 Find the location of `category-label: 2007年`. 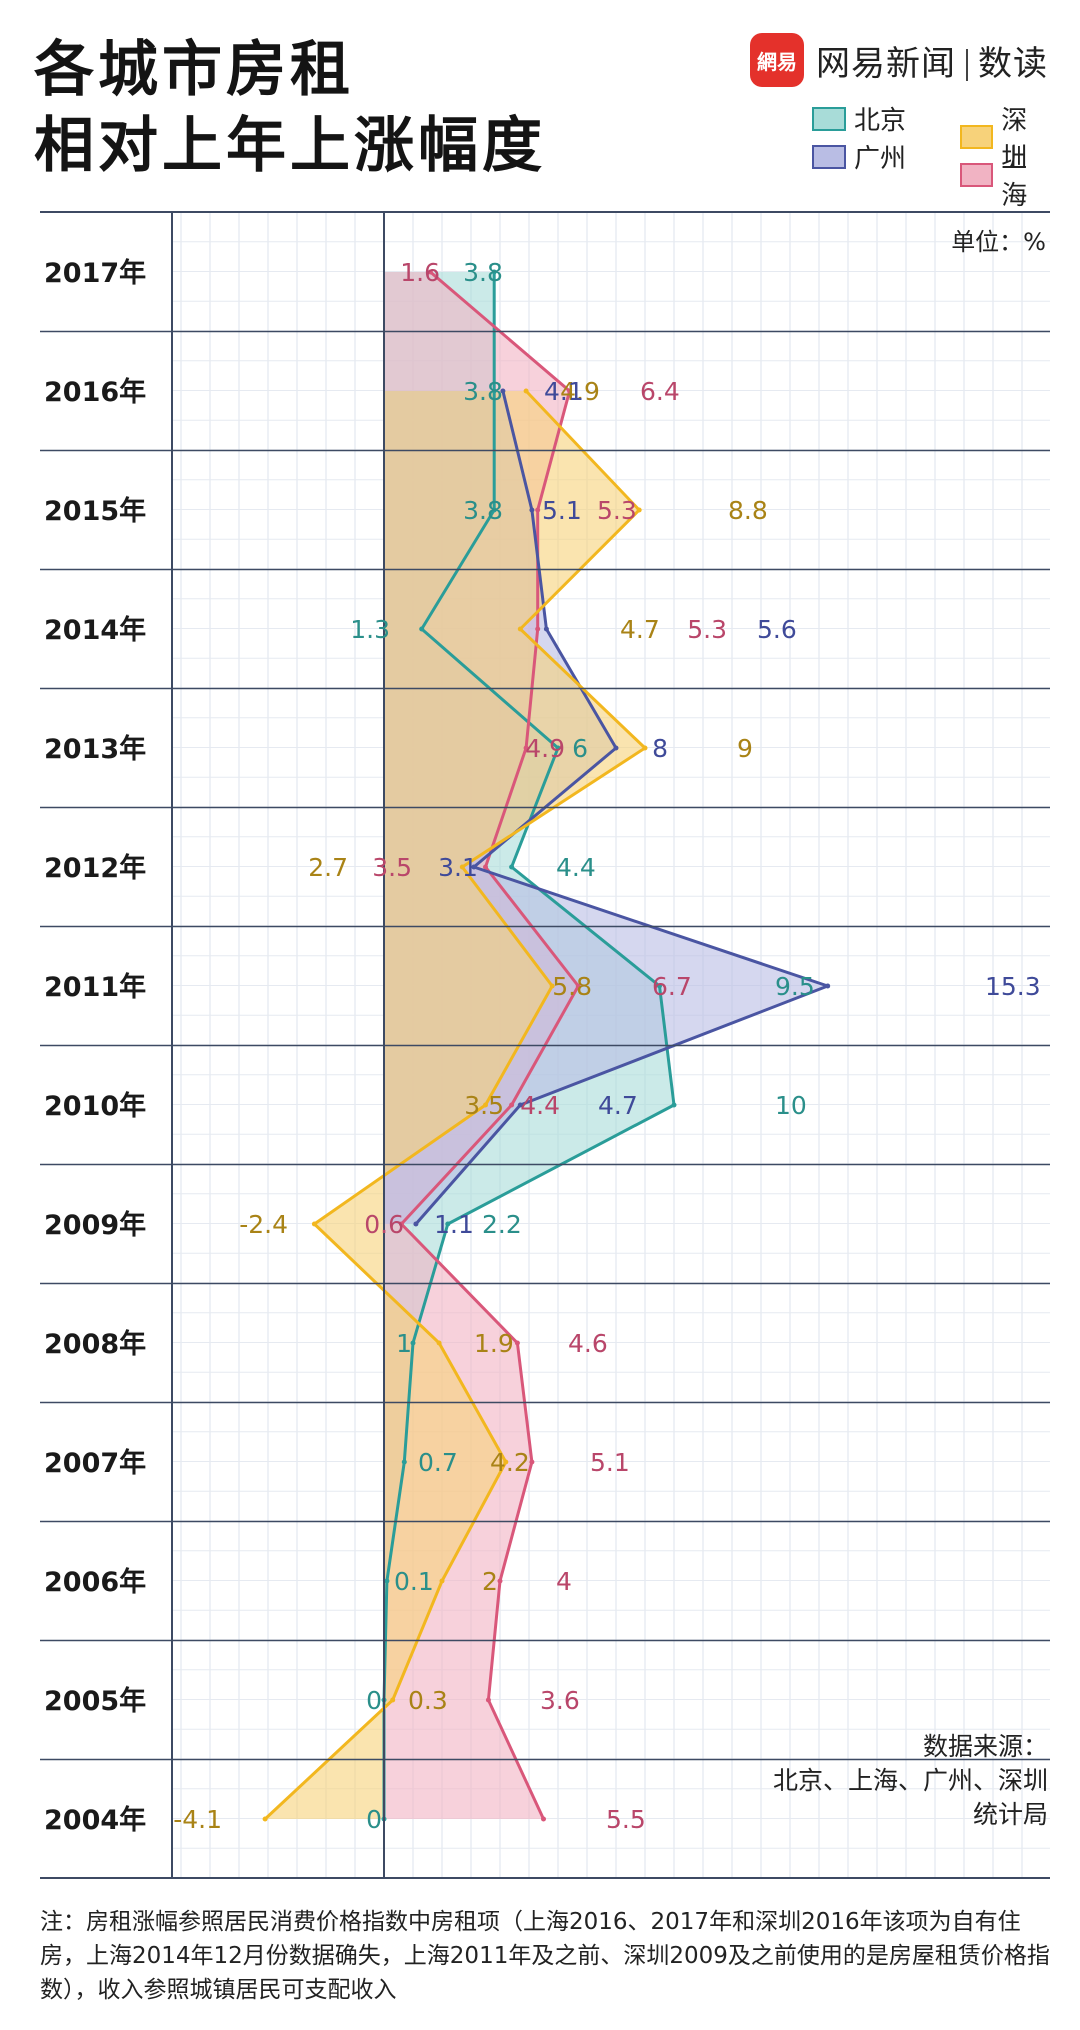

category-label: 2007年 is located at coordinates (95, 1463).